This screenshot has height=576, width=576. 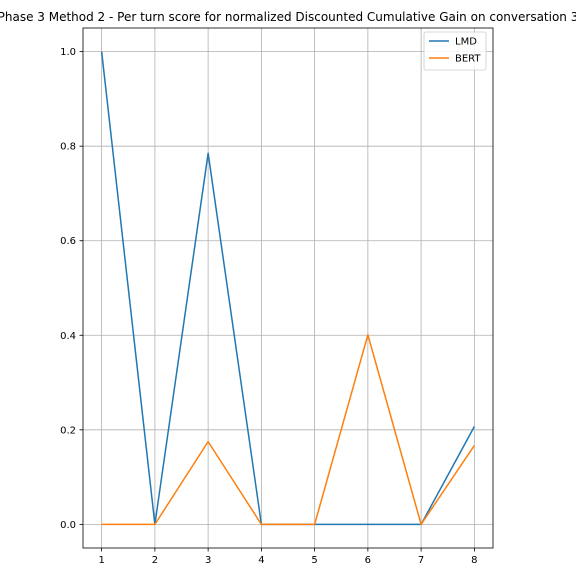 What do you see at coordinates (474, 560) in the screenshot?
I see `x-tick-label: 8` at bounding box center [474, 560].